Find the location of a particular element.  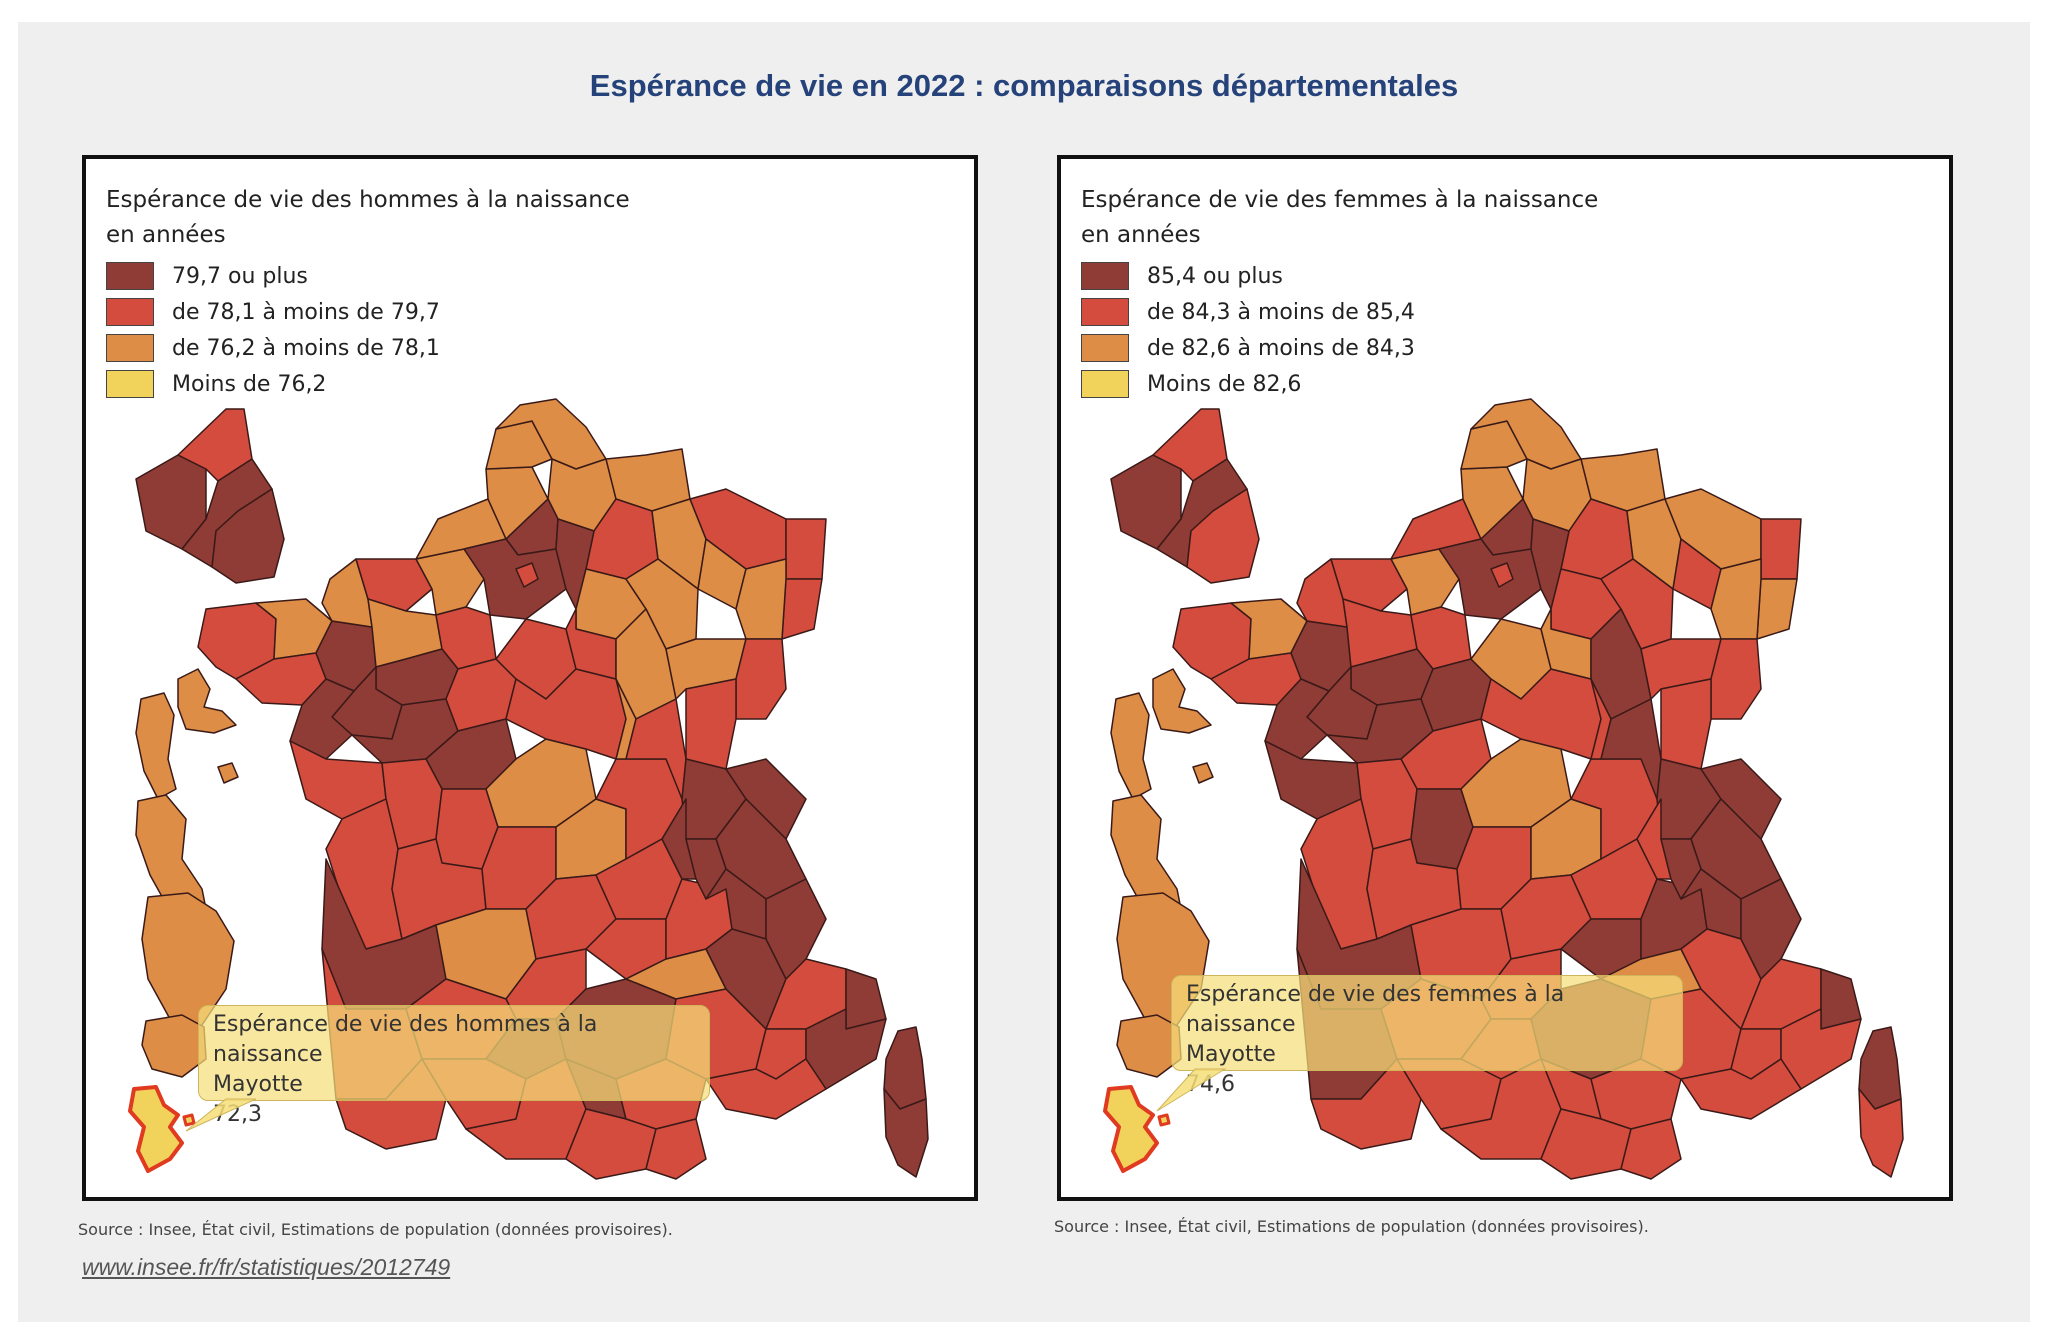

legend-item: de 84,3 à moins de 85,4 is located at coordinates (1248, 312).